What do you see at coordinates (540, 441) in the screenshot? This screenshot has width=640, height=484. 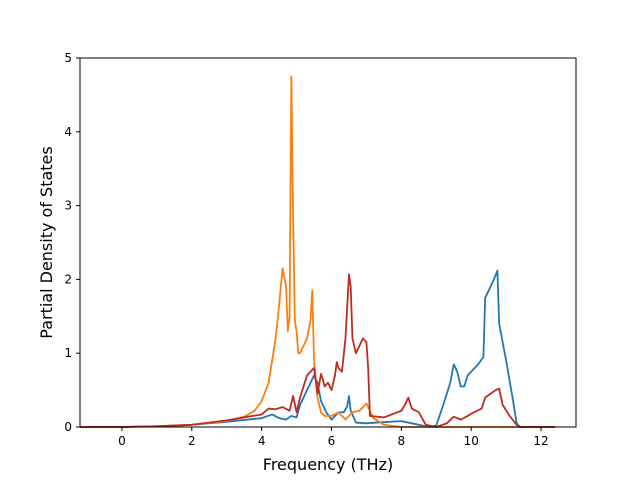 I see `x-tick-label: 12` at bounding box center [540, 441].